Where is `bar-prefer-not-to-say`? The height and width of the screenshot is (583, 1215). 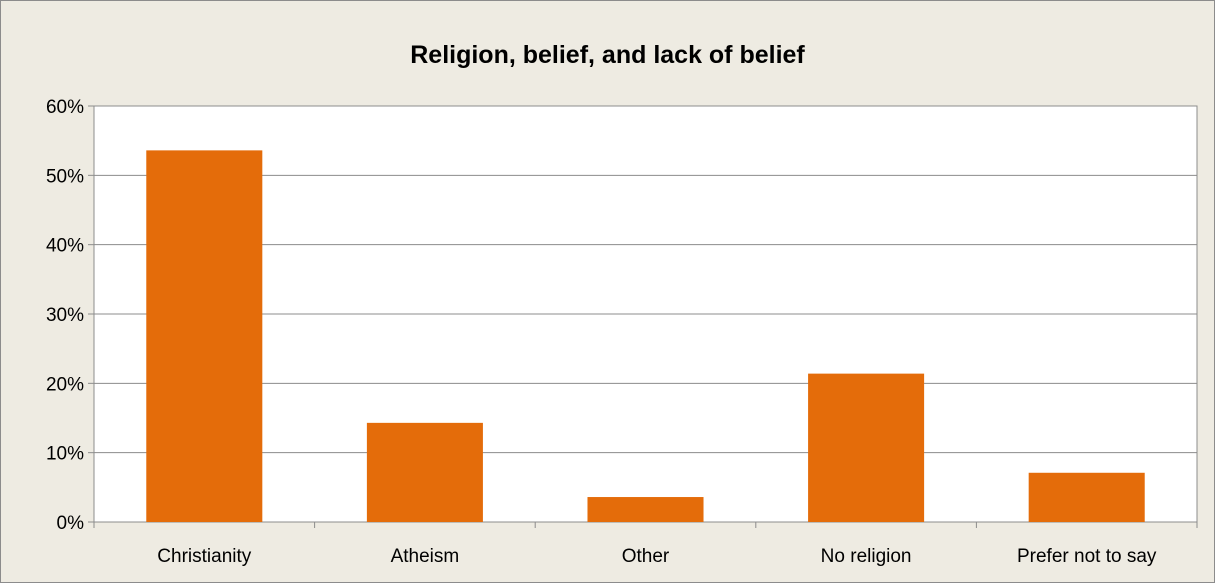
bar-prefer-not-to-say is located at coordinates (1086, 497).